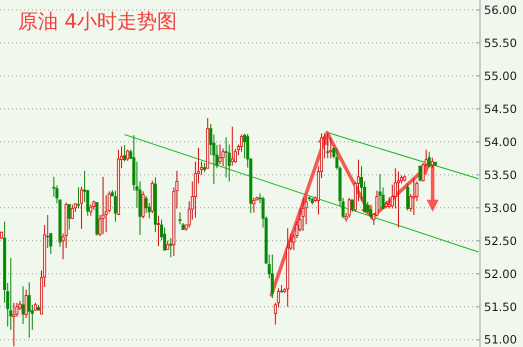 The width and height of the screenshot is (523, 347). I want to click on y-tick-label: 53.00, so click(500, 207).